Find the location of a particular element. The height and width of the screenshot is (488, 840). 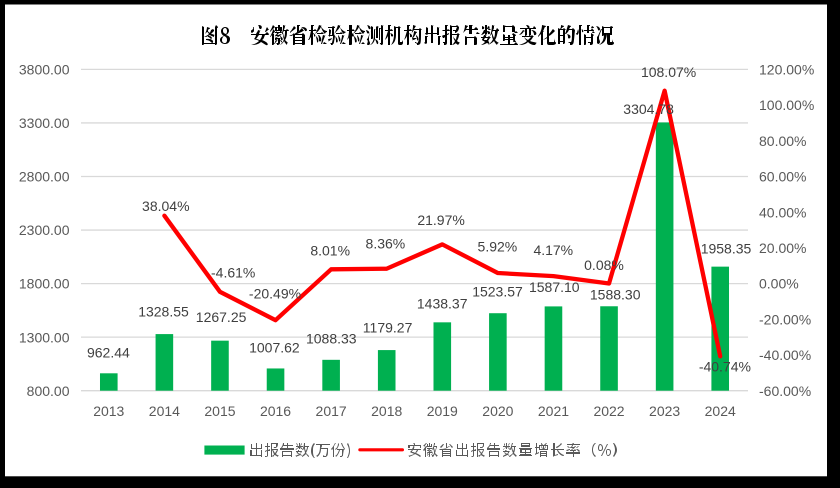

svg-text: 1300.00 is located at coordinates (44, 337).